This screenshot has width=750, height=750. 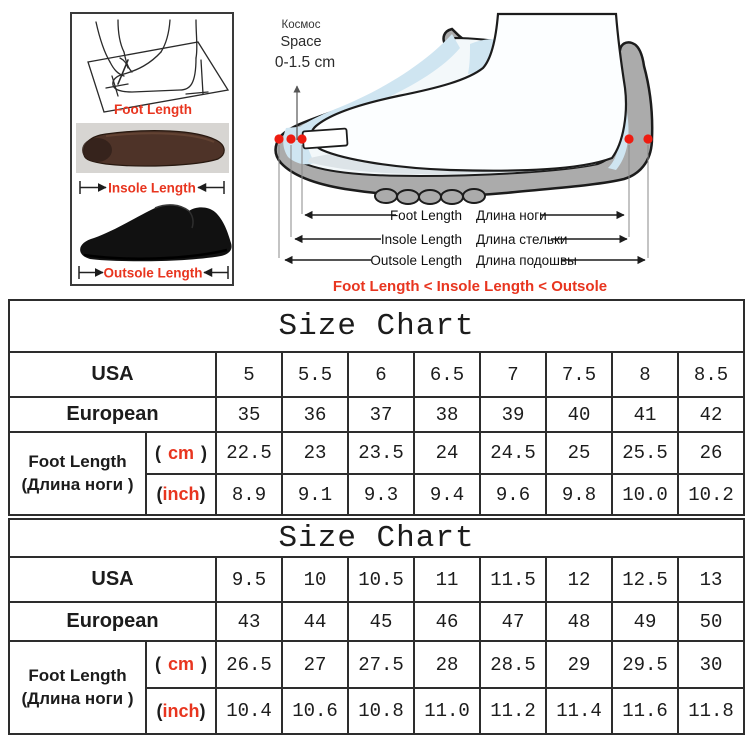 I want to click on inch-value-cell: 9.3, so click(x=381, y=494).